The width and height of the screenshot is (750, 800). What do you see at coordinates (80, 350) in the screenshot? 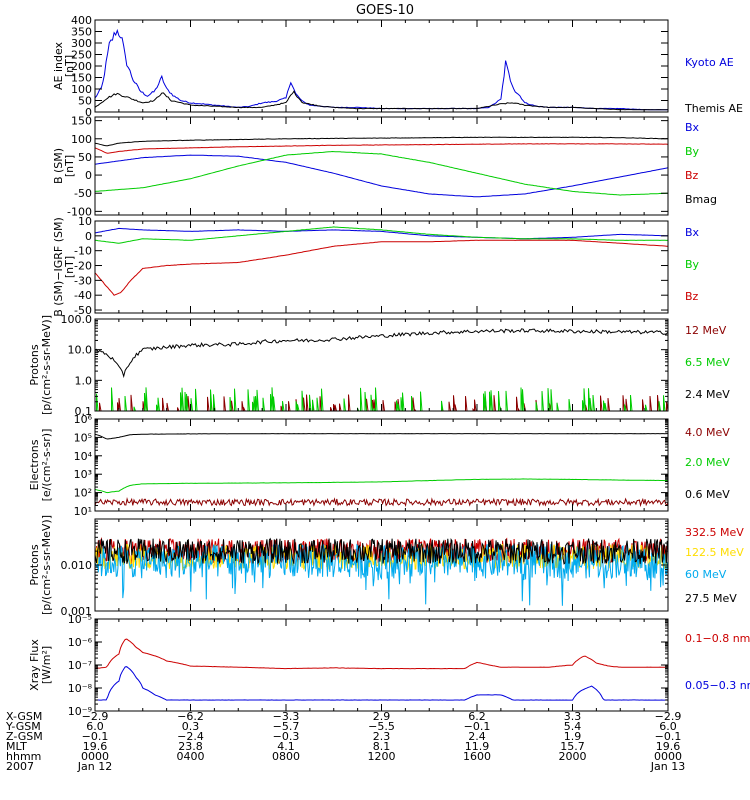
I see `y-tick-label: 10.0` at bounding box center [80, 350].